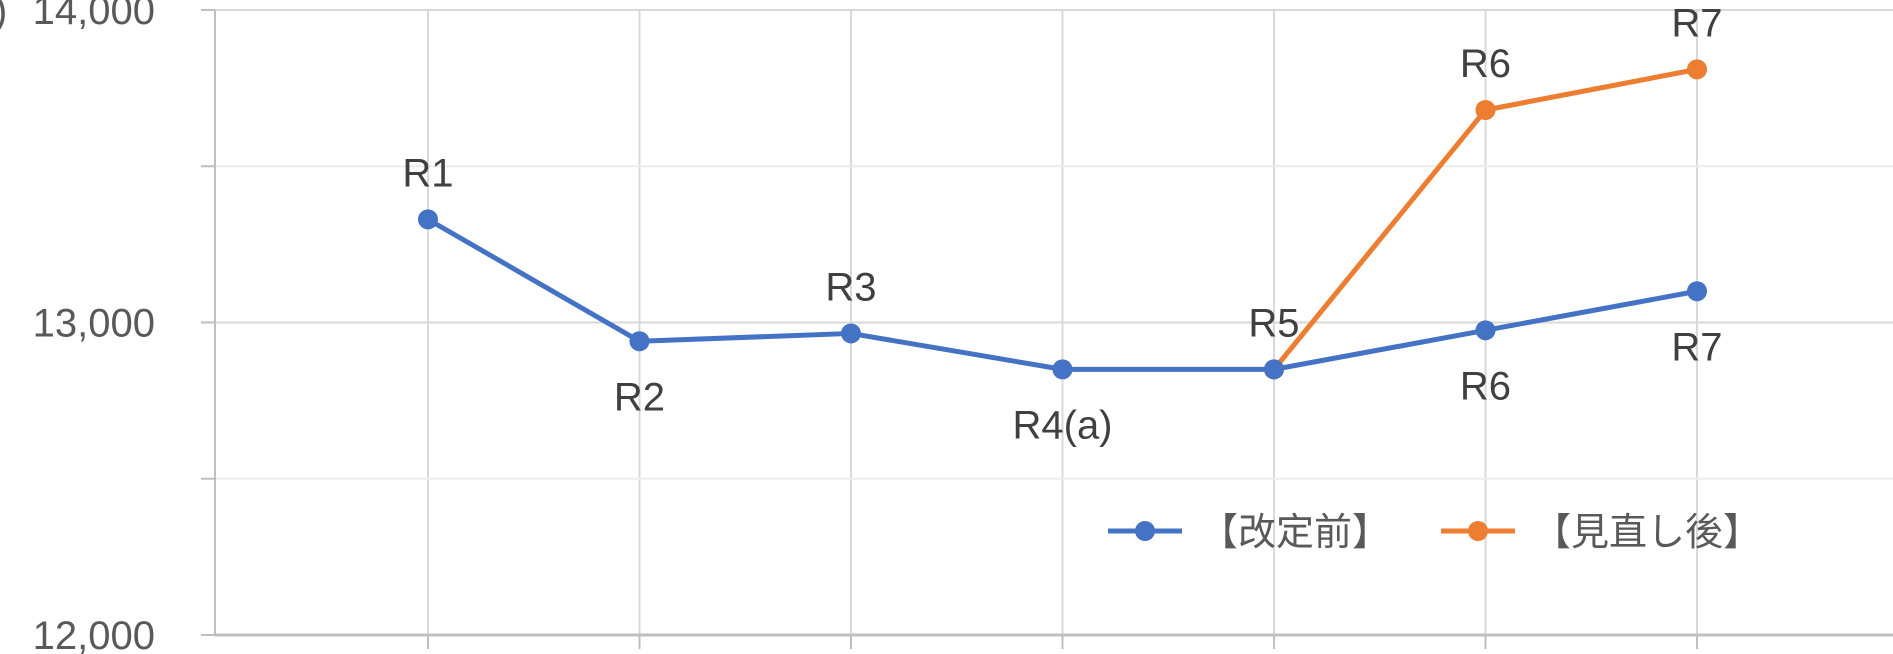  What do you see at coordinates (94, 634) in the screenshot?
I see `y-tick-label: 12,000` at bounding box center [94, 634].